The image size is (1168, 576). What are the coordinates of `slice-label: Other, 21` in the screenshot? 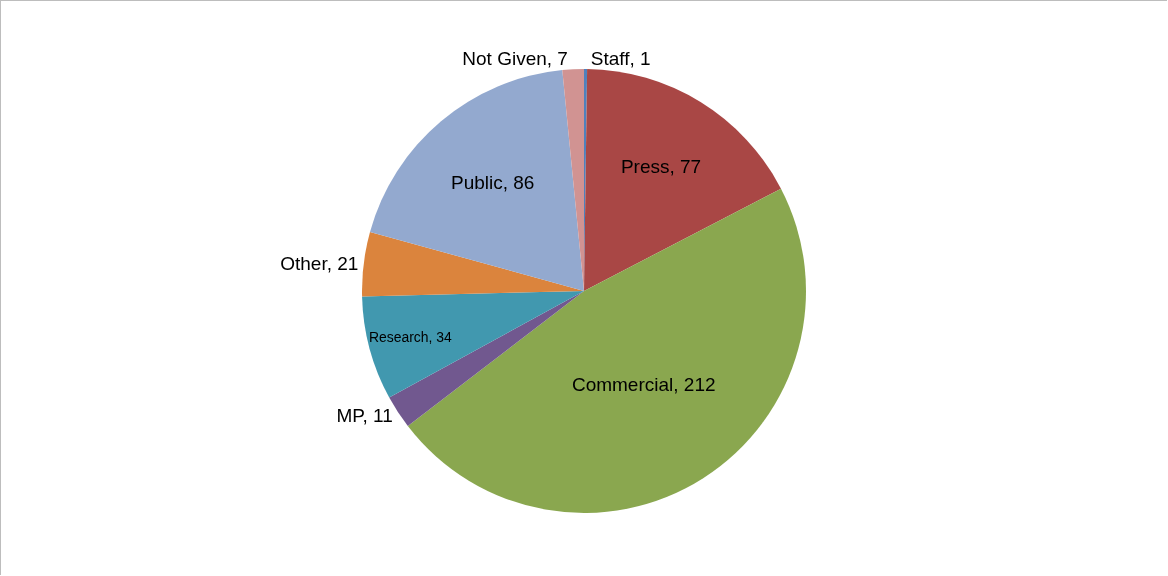 It's located at (319, 264).